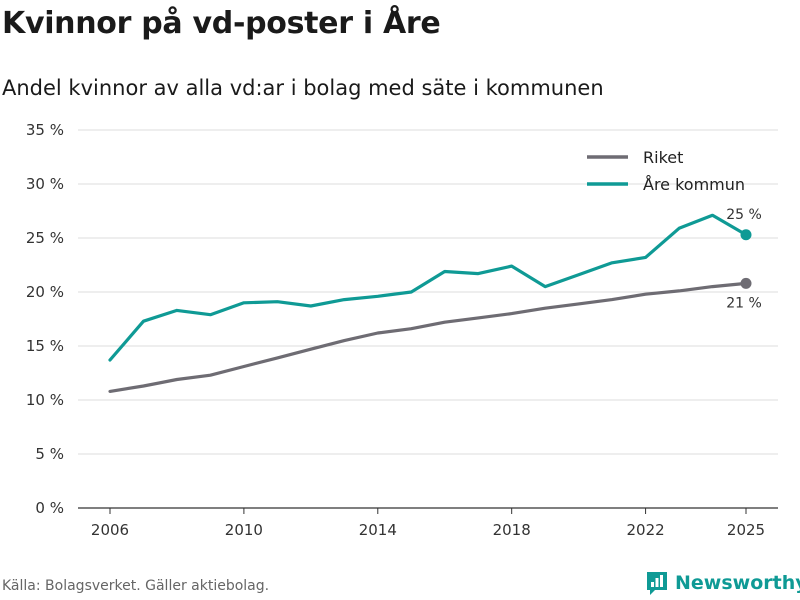 Image resolution: width=800 pixels, height=600 pixels. I want to click on y-tick-label: 35 %, so click(45, 130).